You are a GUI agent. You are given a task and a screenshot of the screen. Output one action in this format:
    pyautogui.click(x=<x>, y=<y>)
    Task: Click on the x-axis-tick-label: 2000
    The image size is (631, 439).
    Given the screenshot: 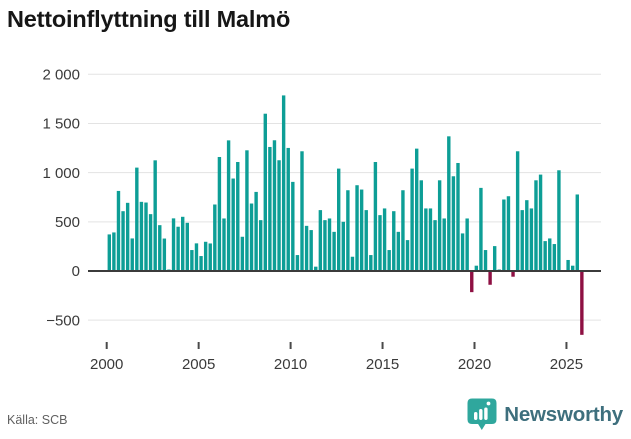 What is the action you would take?
    pyautogui.click(x=106, y=364)
    